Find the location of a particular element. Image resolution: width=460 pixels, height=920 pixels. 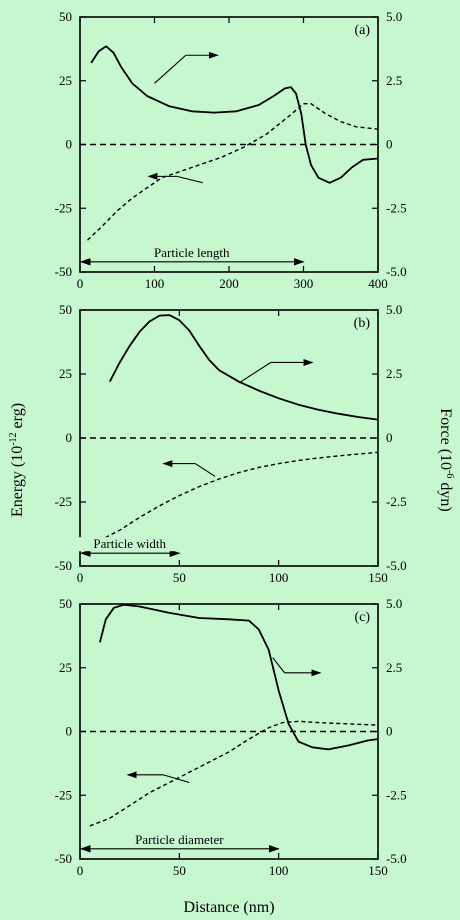

y-axis-title-right: Force (10-6 dyn) is located at coordinates (446, 459).